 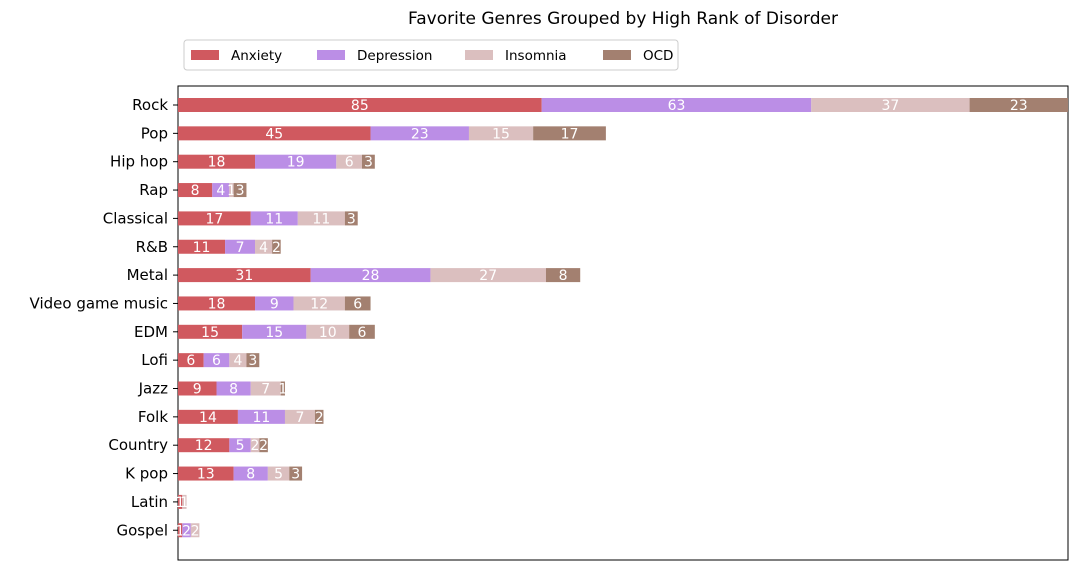 I want to click on data-label-gospel-anxiety: 1, so click(x=180, y=531).